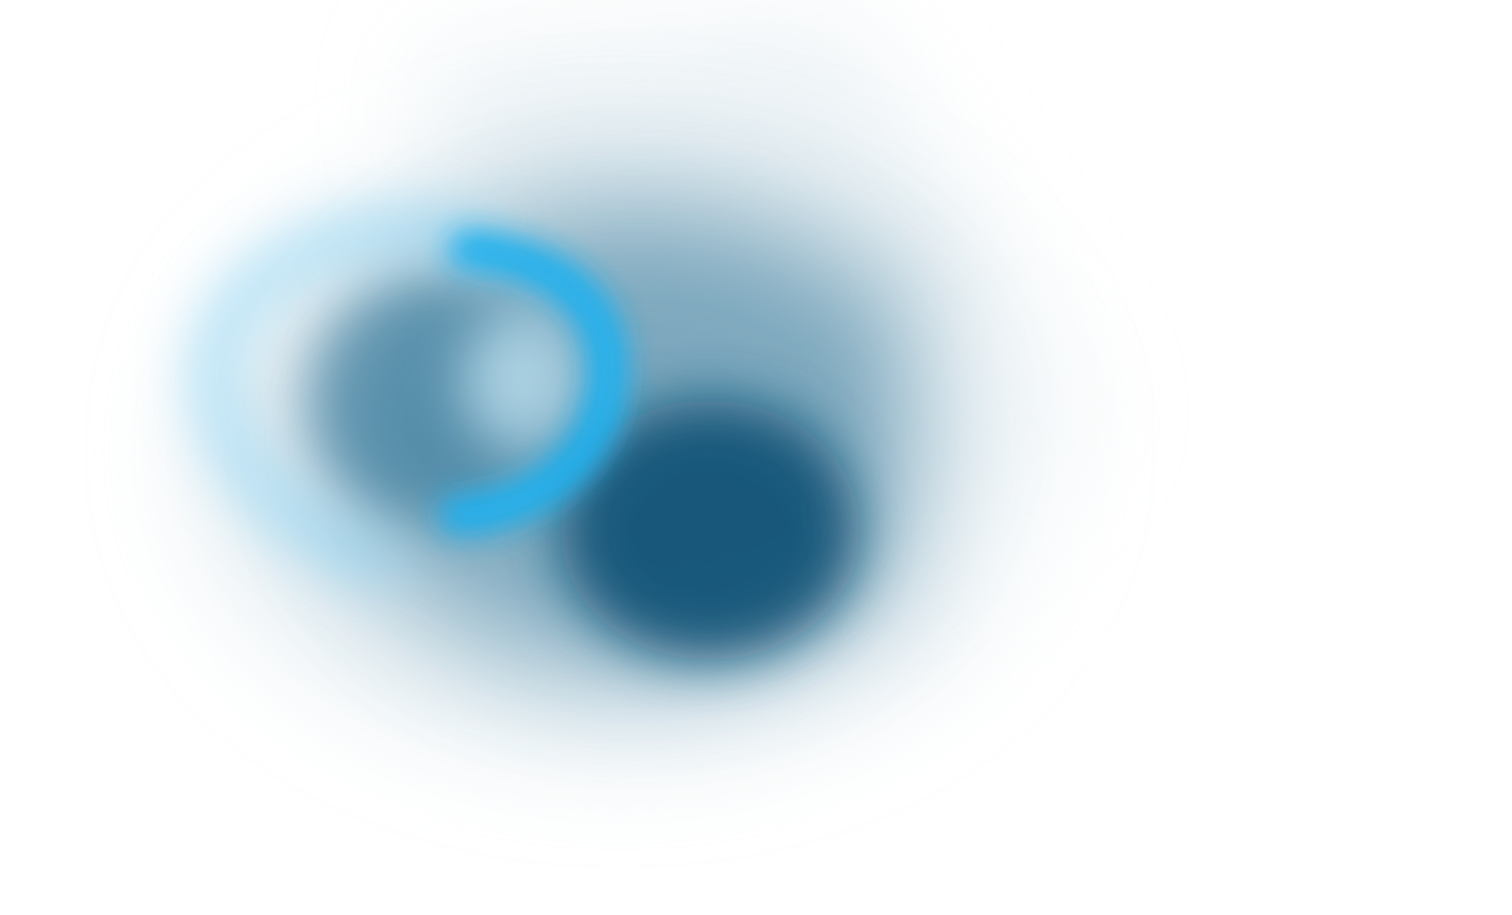 The image size is (1512, 915). Describe the element at coordinates (341, 395) in the screenshot. I see `pale-cyan-arc` at that location.